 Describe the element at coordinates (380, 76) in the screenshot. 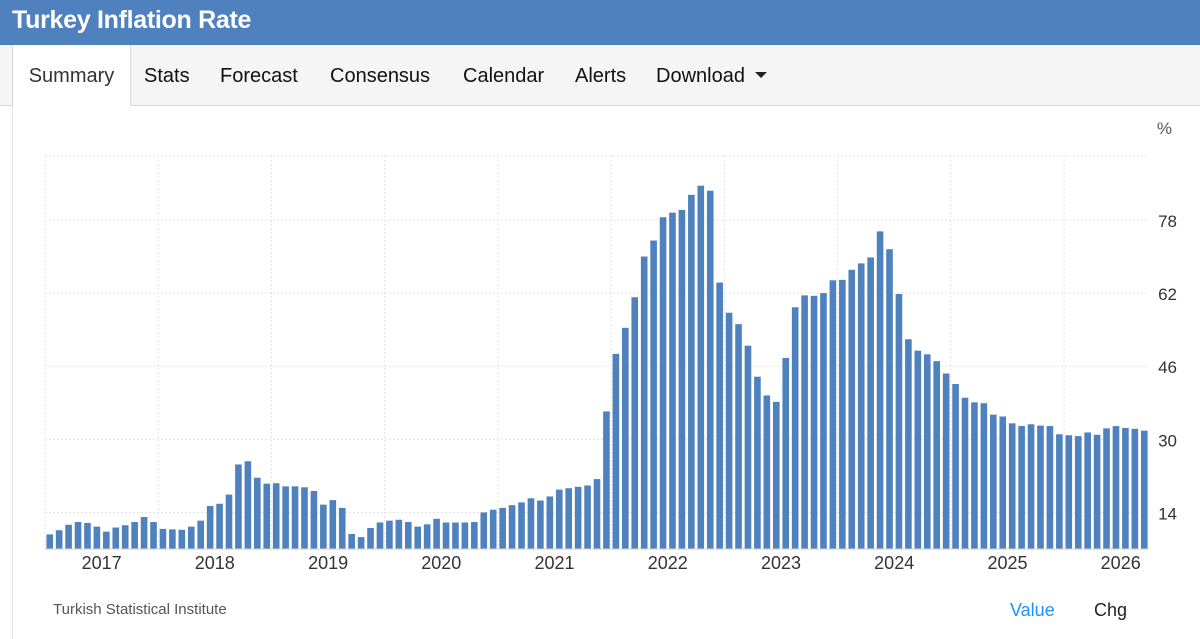

I see `tab-consensus: Consensus` at that location.